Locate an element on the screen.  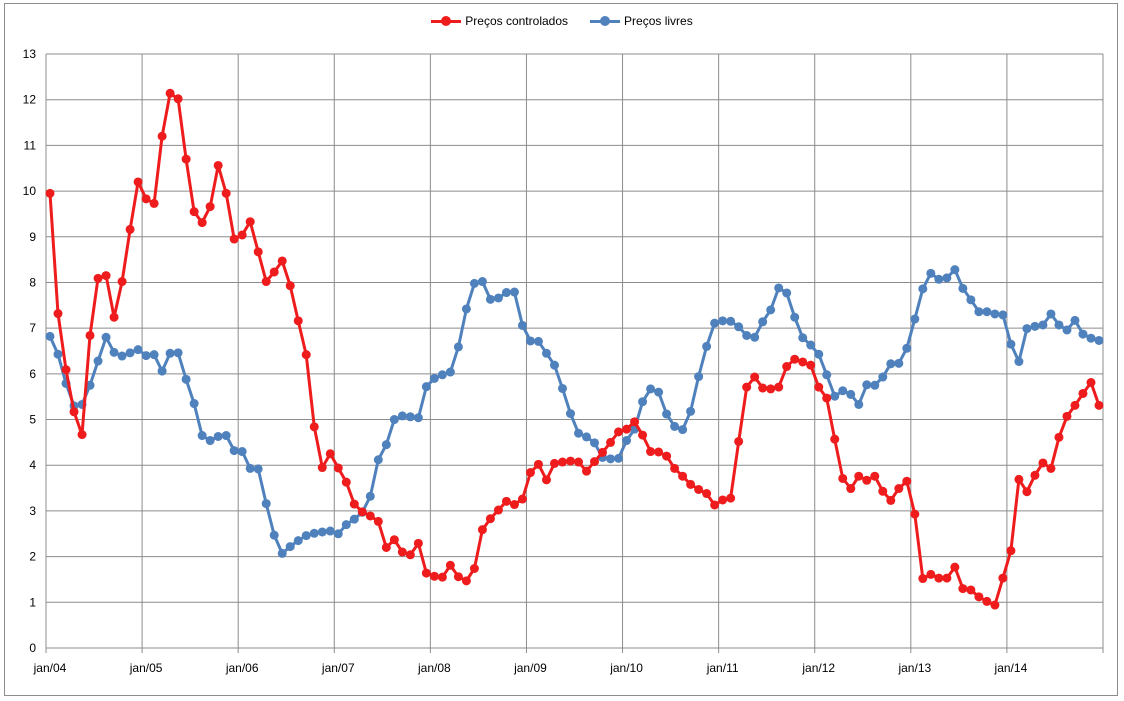
y-tick-label: 8 is located at coordinates (32, 282).